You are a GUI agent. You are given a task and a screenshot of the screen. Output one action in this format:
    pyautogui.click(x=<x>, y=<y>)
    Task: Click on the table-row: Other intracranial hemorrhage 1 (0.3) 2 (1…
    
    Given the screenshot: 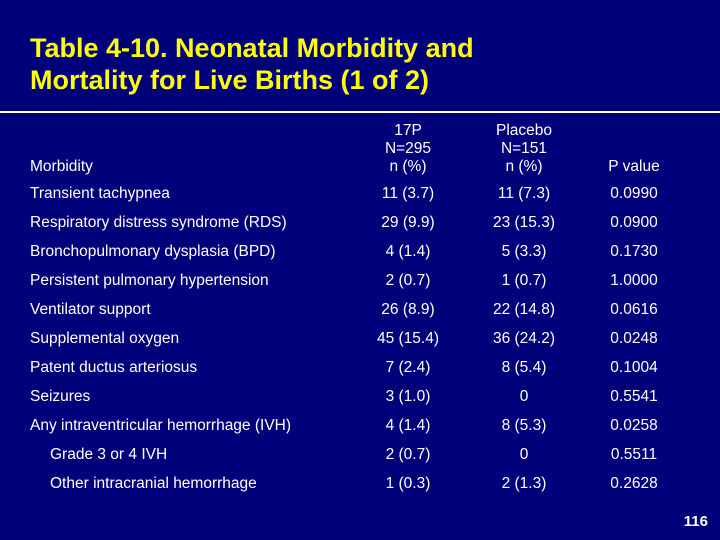 What is the action you would take?
    pyautogui.click(x=356, y=483)
    